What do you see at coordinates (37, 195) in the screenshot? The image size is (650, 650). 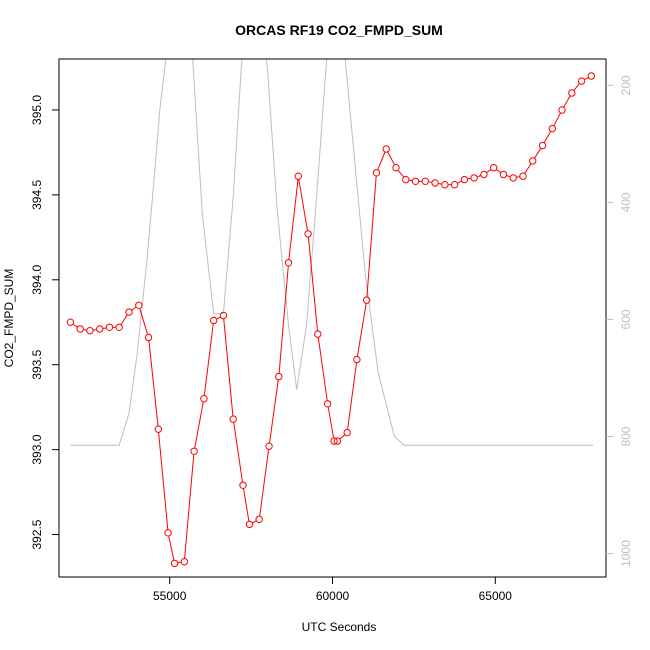 I see `y-tick-label: 394.5` at bounding box center [37, 195].